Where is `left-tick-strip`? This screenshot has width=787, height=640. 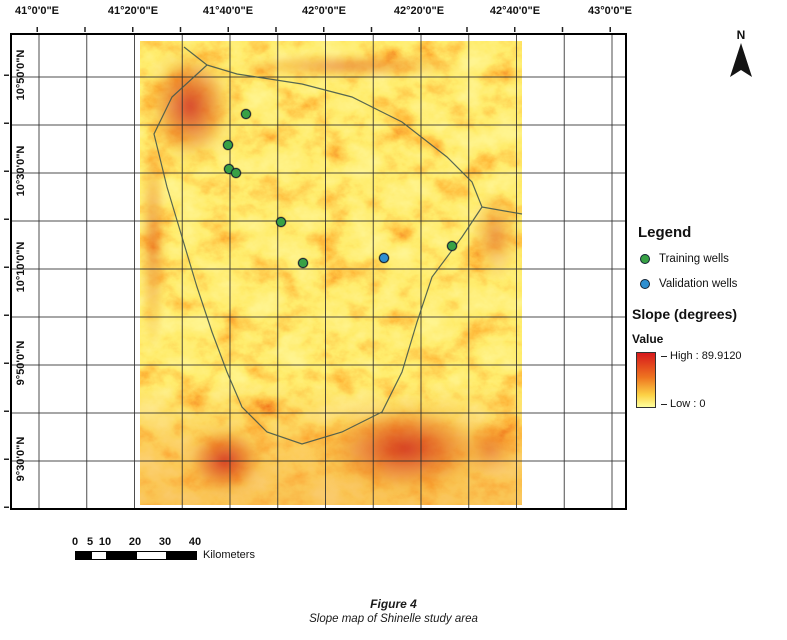 left-tick-strip is located at coordinates (6, 271).